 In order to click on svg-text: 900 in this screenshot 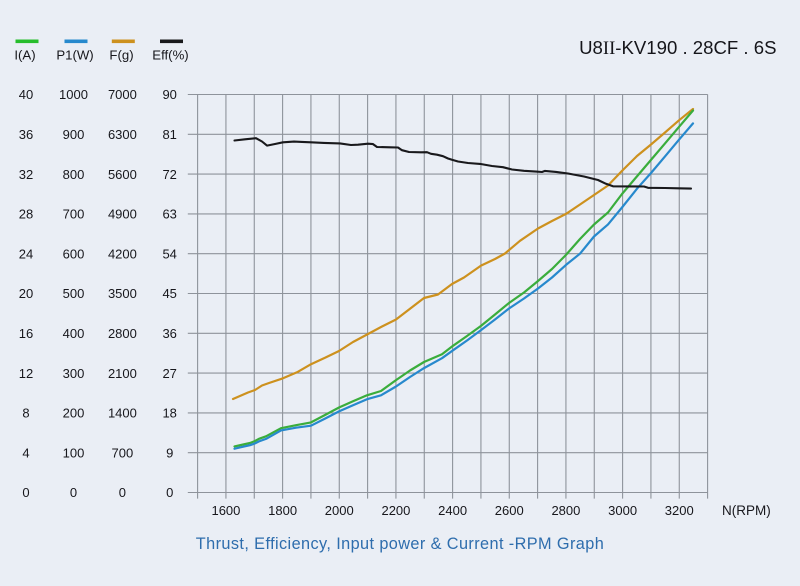, I will do `click(74, 134)`.